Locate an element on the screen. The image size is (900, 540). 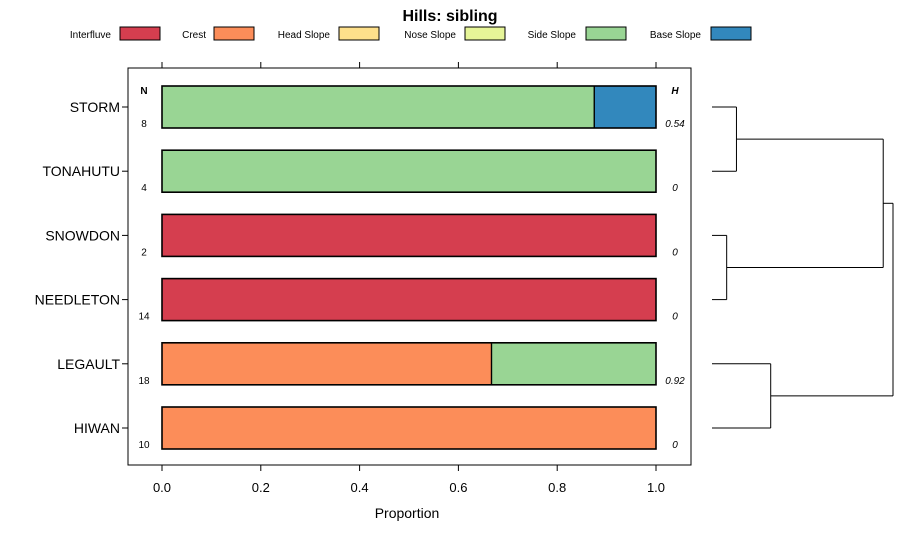
h-header: H is located at coordinates (675, 91).